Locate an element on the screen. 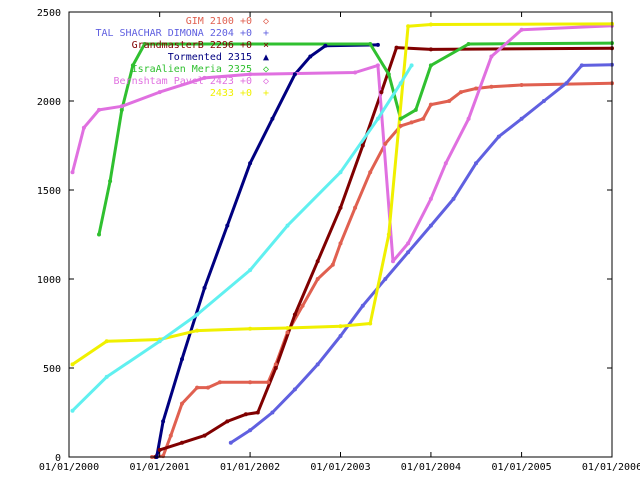 This screenshot has width=640, height=480. x-tick-label: 01/01/2006 is located at coordinates (611, 467).